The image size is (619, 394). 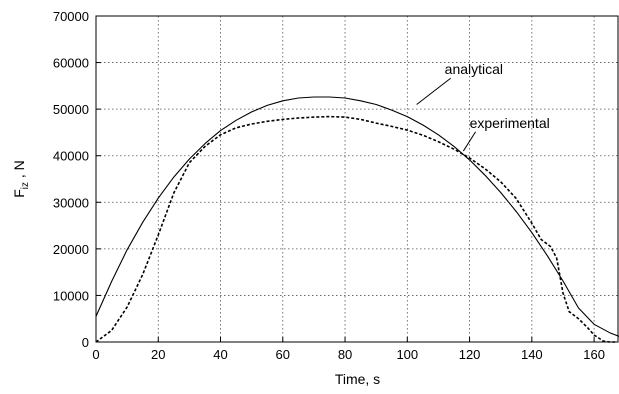 What do you see at coordinates (19, 171) in the screenshot?
I see `y-axis-title-unit: , N` at bounding box center [19, 171].